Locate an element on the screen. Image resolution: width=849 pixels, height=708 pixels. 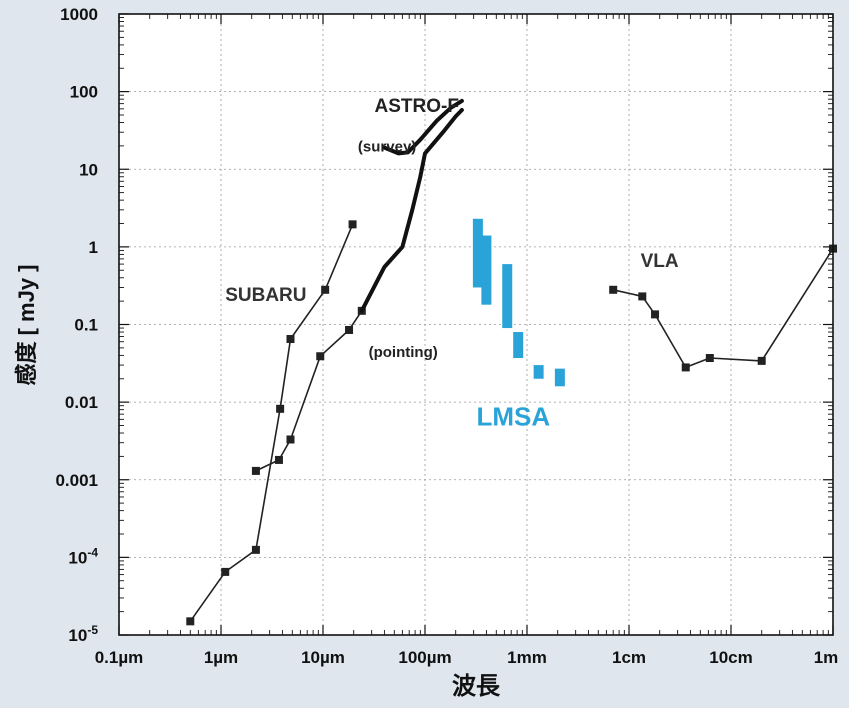
series-line-astro-f-pointing is located at coordinates (411, 210).